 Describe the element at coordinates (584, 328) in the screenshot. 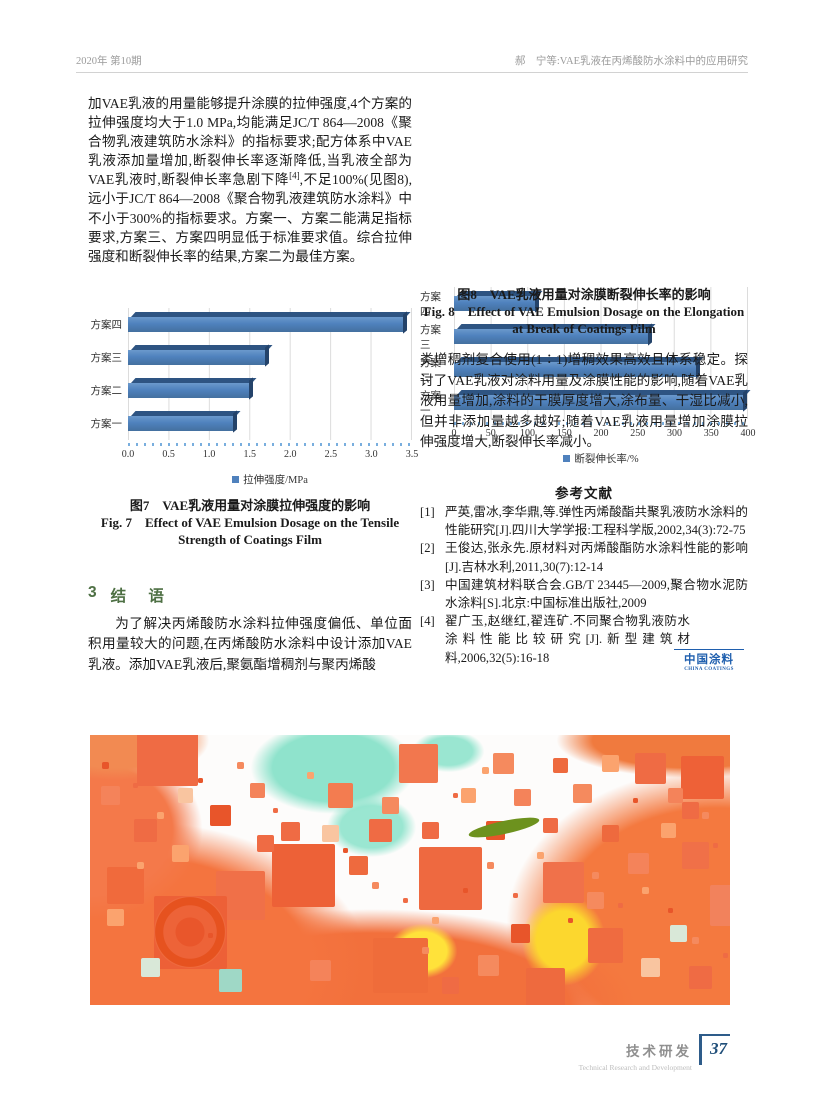

I see `figure8-caption-en-line2: at Break of Coatings Film` at that location.